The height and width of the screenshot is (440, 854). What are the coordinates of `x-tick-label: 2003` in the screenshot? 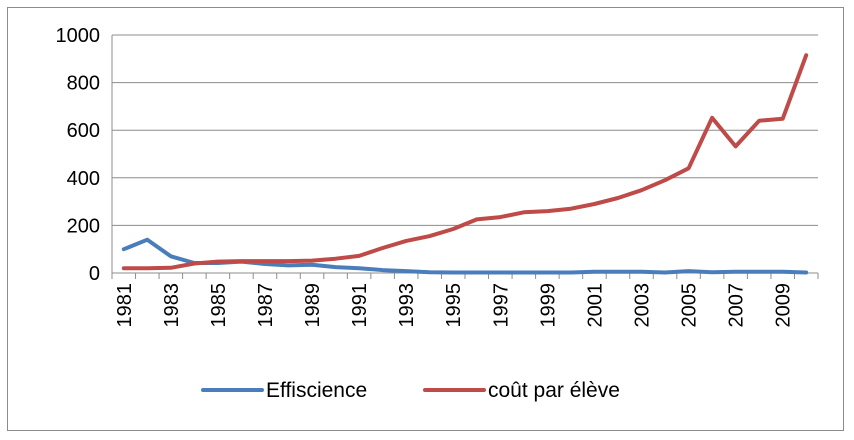 It's located at (643, 305).